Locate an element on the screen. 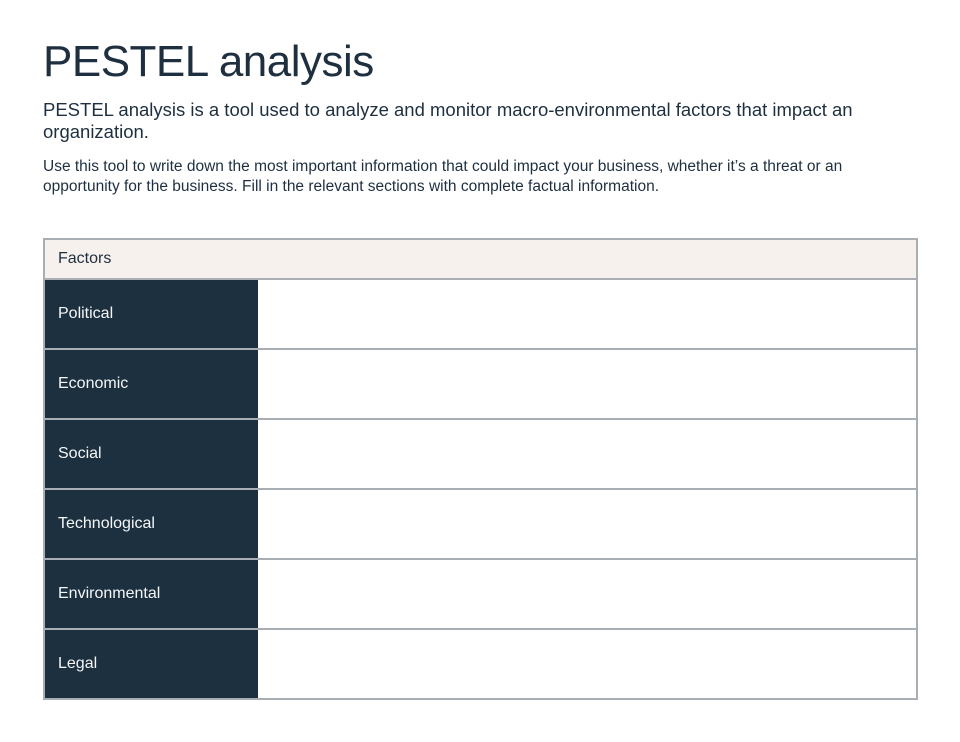  factor-label: Legal is located at coordinates (78, 663).